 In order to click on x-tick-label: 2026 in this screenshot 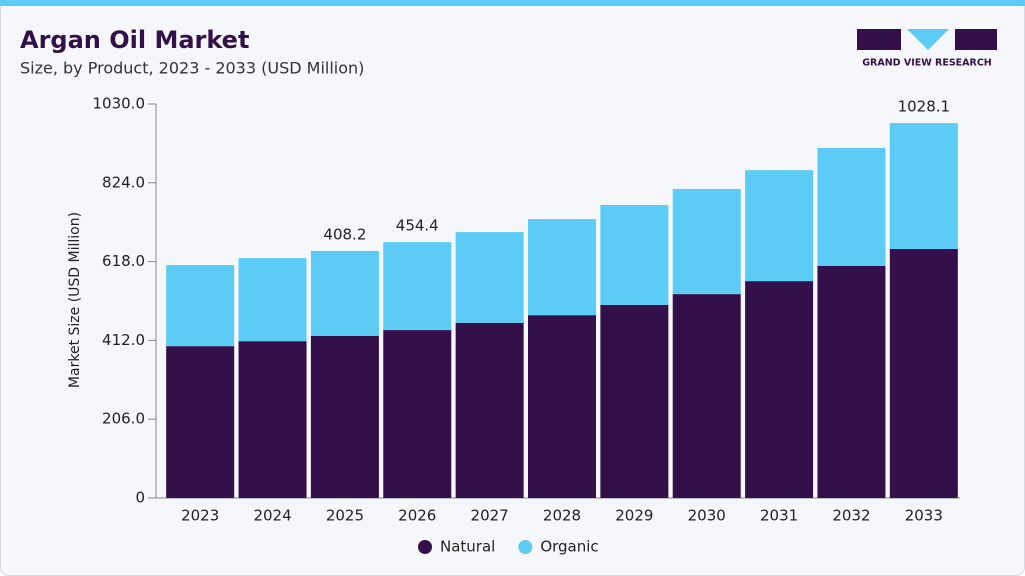, I will do `click(417, 516)`.